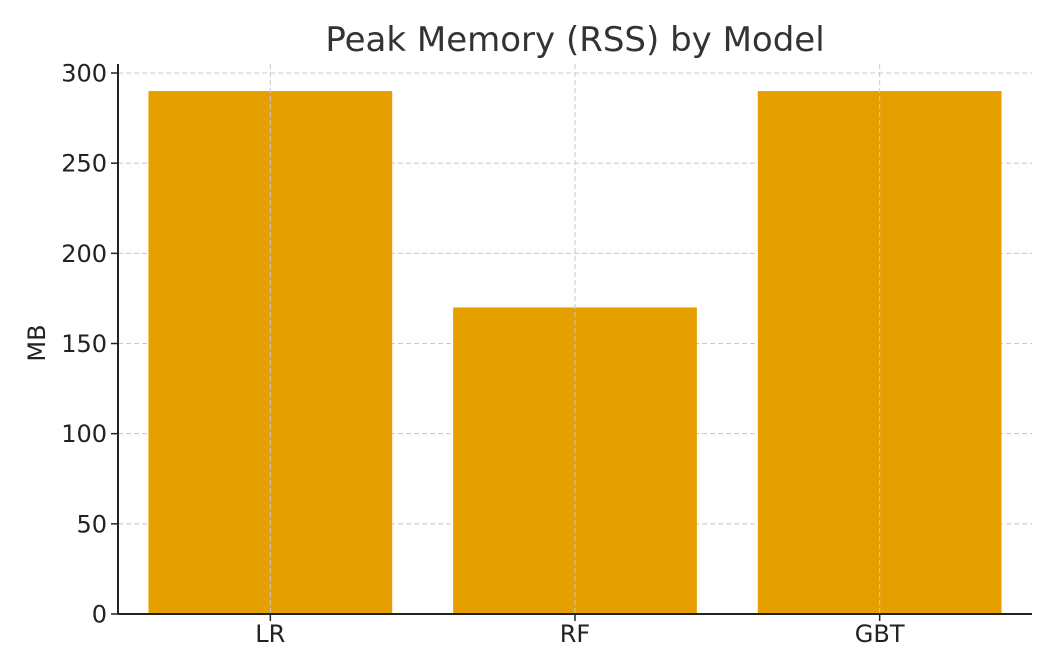 This screenshot has width=1056, height=672. Describe the element at coordinates (575, 634) in the screenshot. I see `x-tick-label-rf: RF` at that location.